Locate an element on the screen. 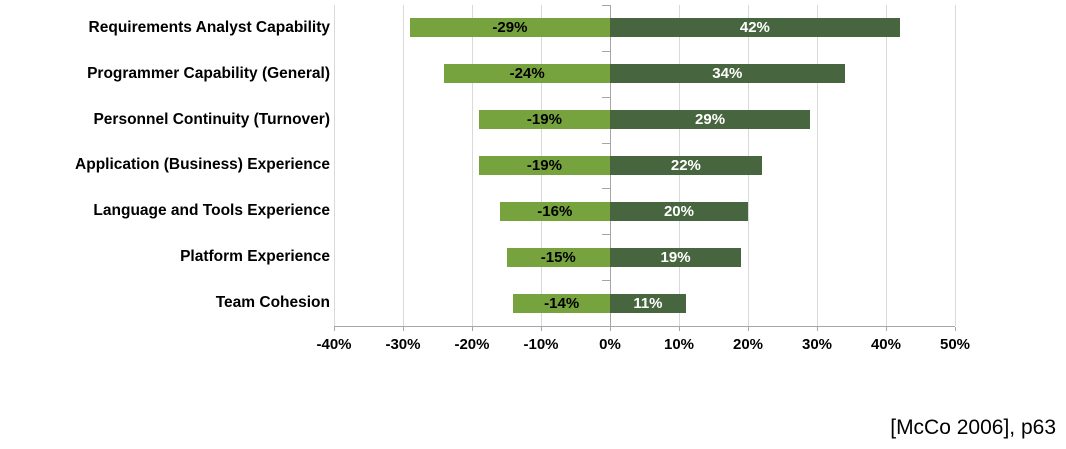 The image size is (1066, 449). increase-bar: 29% is located at coordinates (710, 120).